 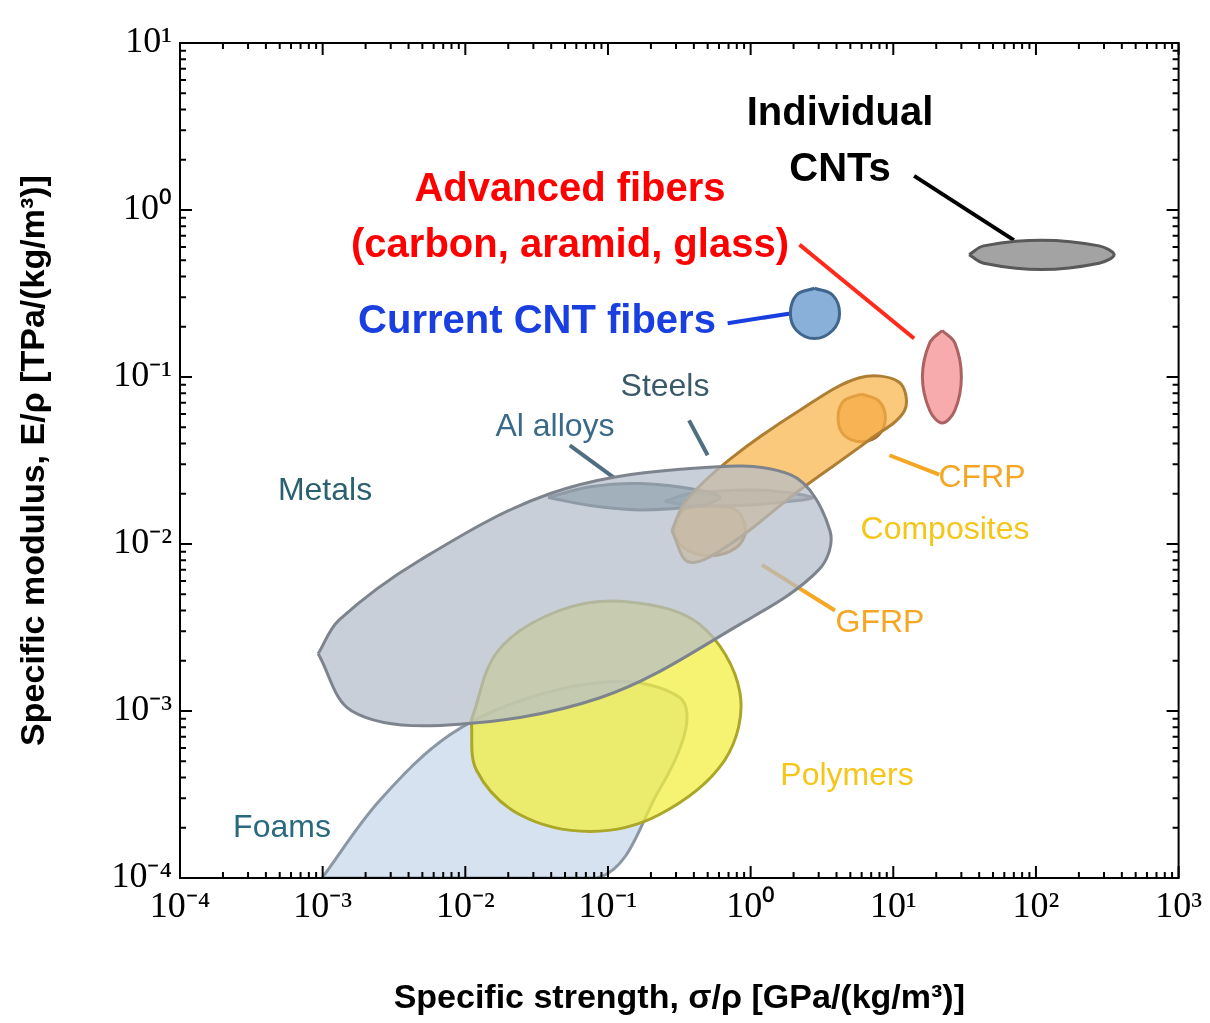 What do you see at coordinates (555, 424) in the screenshot?
I see `annotation: Al alloys` at bounding box center [555, 424].